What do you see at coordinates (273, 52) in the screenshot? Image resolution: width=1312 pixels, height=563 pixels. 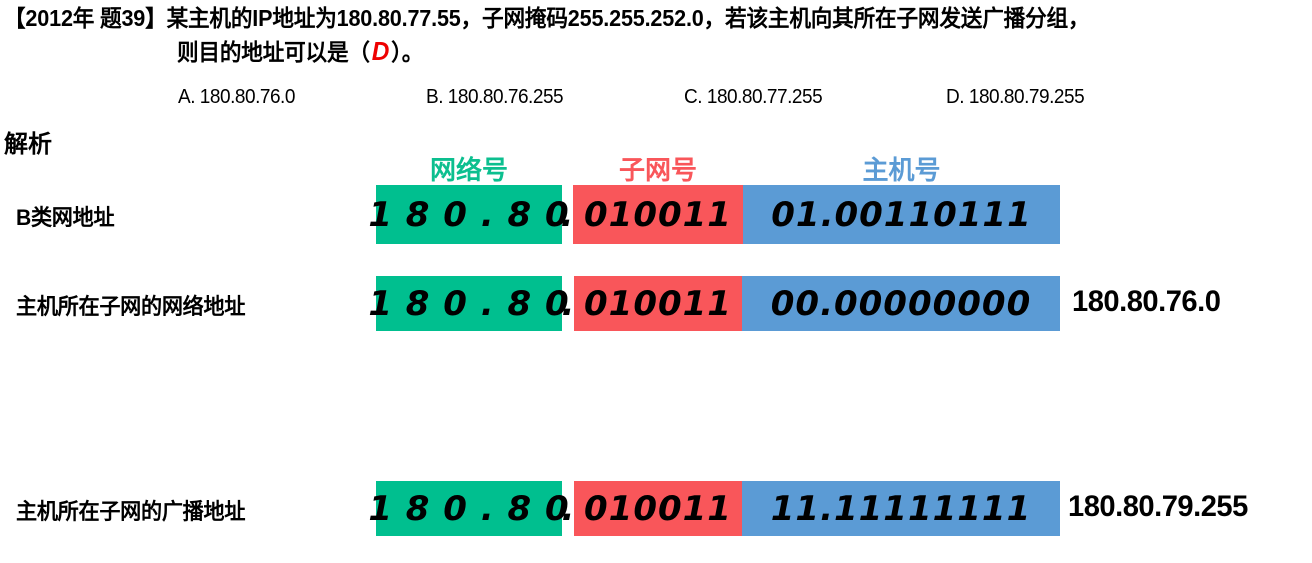 I see `question-line-2-prefix: 则目的地址可以是（` at bounding box center [273, 52].